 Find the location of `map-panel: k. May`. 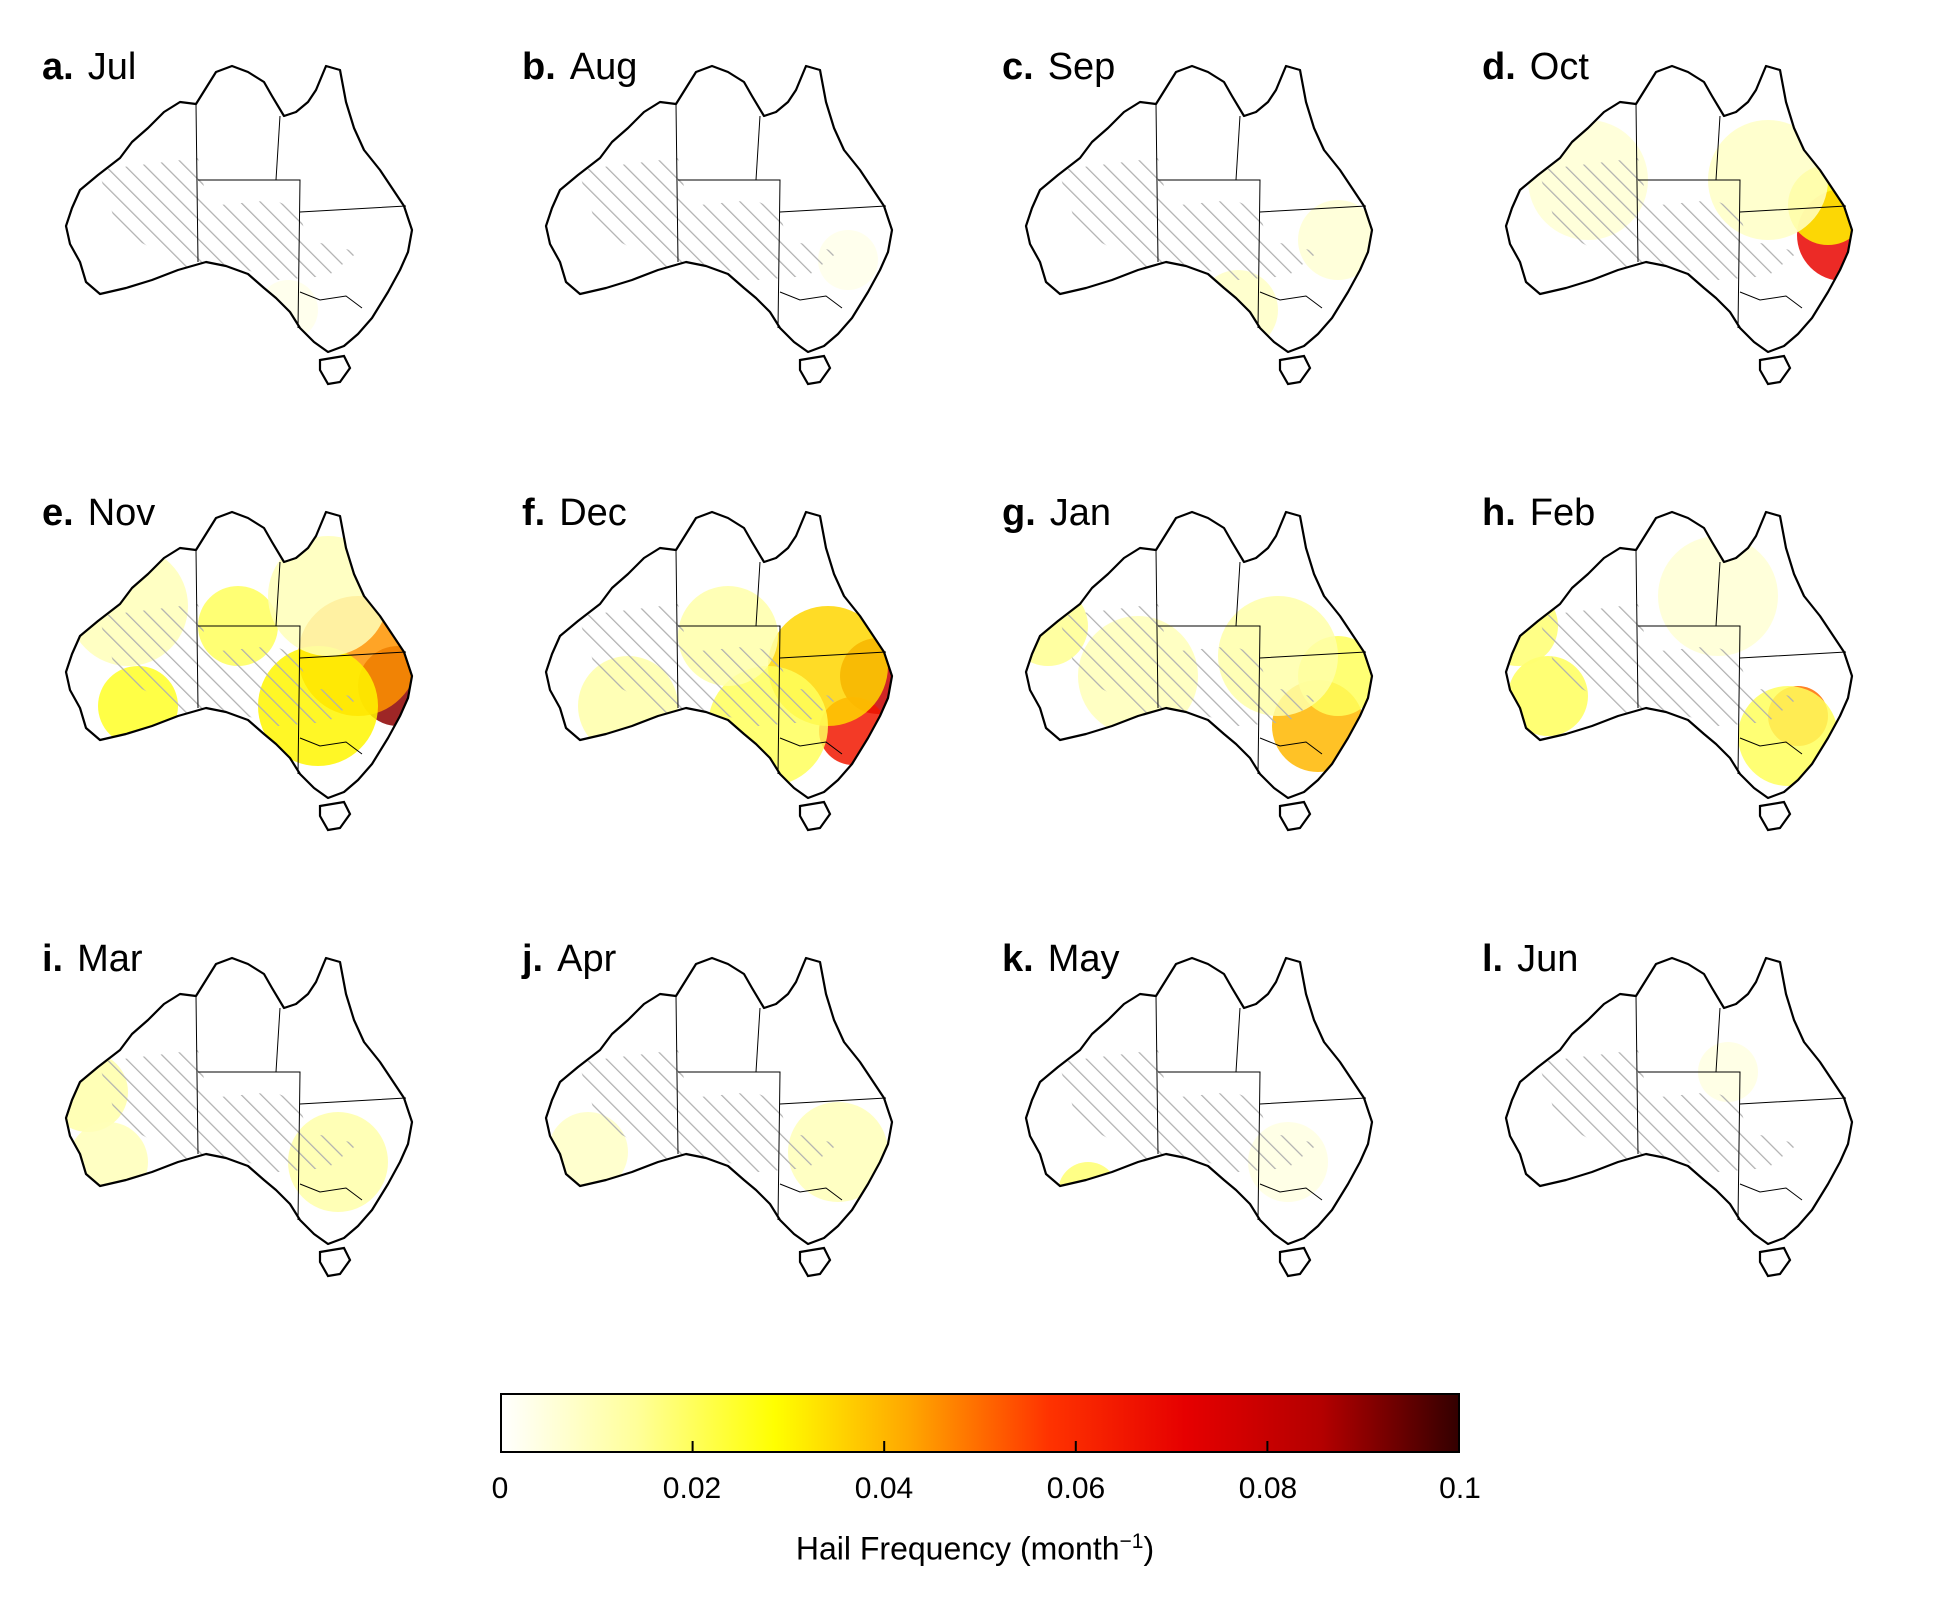

map-panel: k. May is located at coordinates (1228, 1142).